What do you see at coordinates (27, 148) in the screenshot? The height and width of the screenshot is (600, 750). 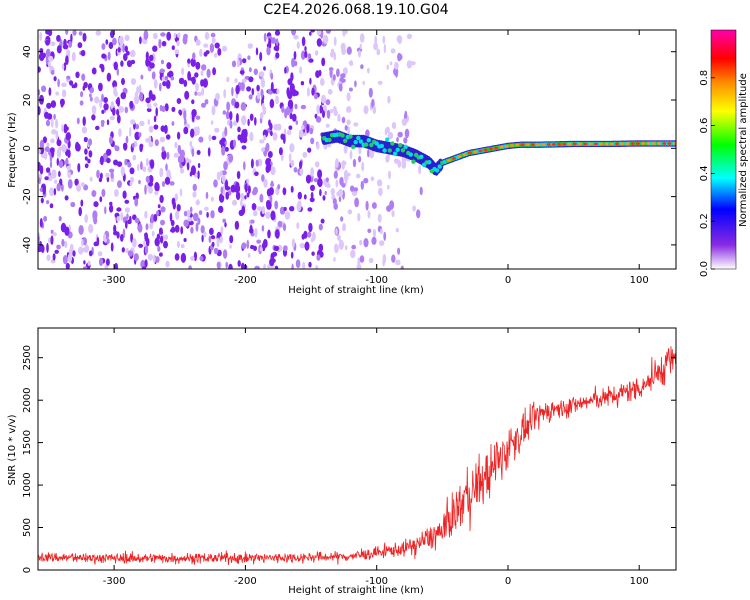 I see `y-tick-label: 0` at bounding box center [27, 148].